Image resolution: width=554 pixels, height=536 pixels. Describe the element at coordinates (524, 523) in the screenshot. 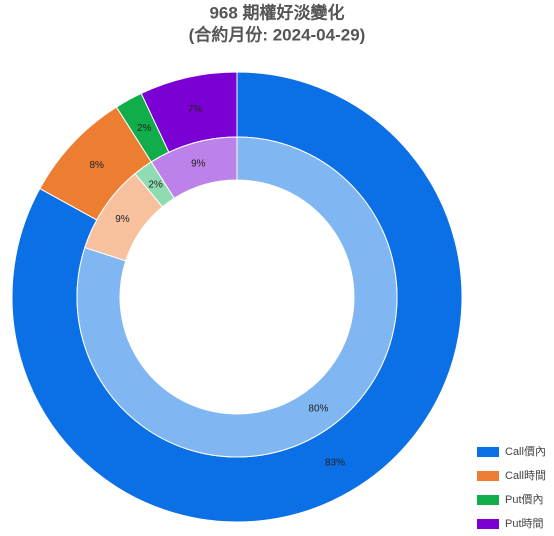

I see `legend-label: Put時間` at that location.